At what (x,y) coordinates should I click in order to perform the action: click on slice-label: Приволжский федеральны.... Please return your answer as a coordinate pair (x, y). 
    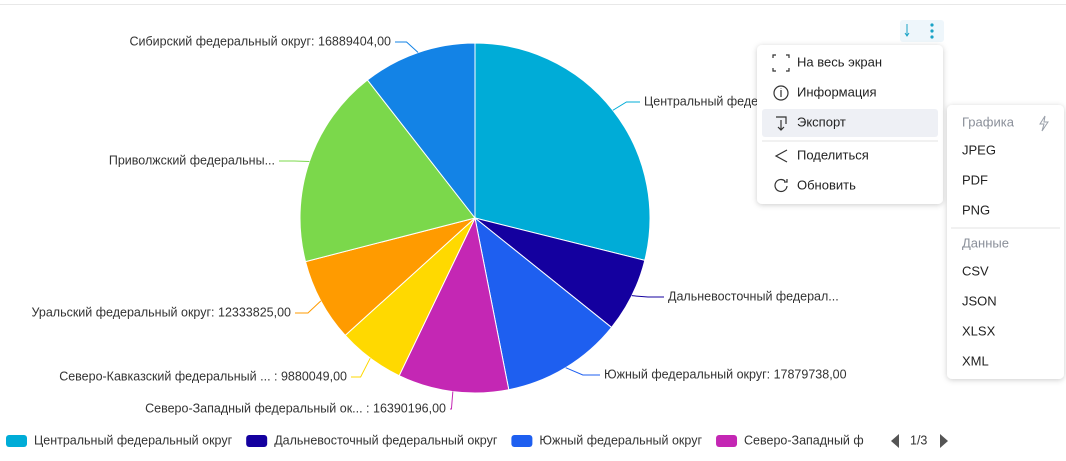
    Looking at the image, I should click on (192, 160).